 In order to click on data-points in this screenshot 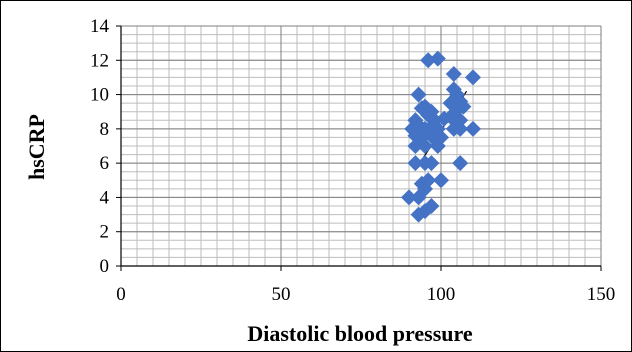, I will do `click(441, 136)`.